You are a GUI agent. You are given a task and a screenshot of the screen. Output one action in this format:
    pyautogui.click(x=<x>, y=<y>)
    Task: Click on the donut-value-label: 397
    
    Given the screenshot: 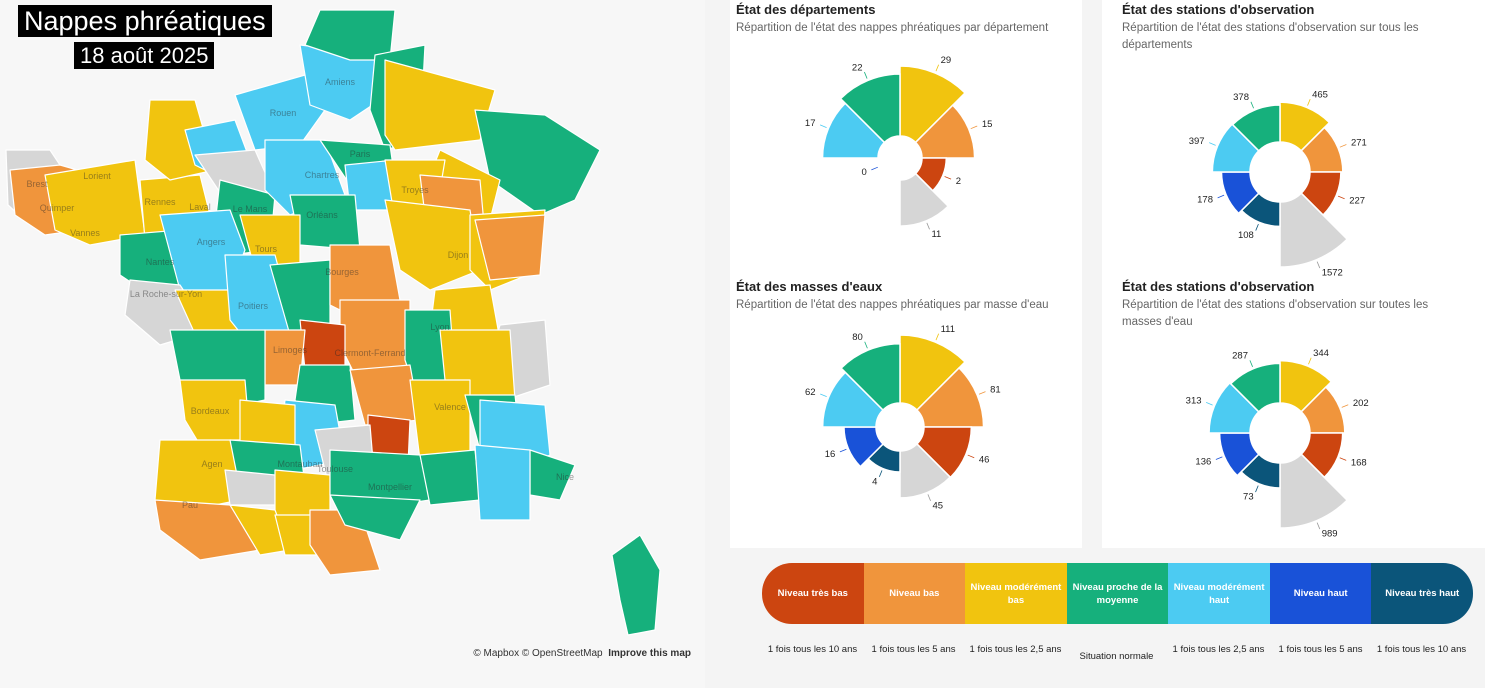 What is the action you would take?
    pyautogui.click(x=1197, y=141)
    